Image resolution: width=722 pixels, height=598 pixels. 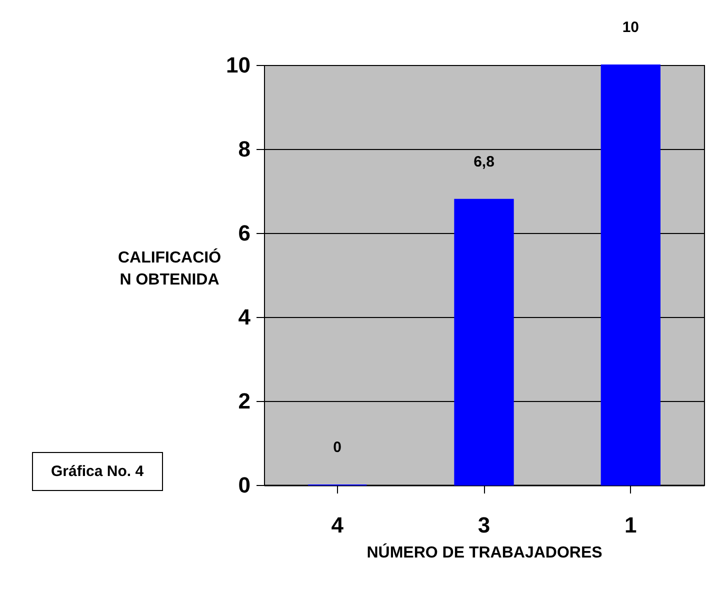 I want to click on x-tick-label: 4, so click(x=337, y=525).